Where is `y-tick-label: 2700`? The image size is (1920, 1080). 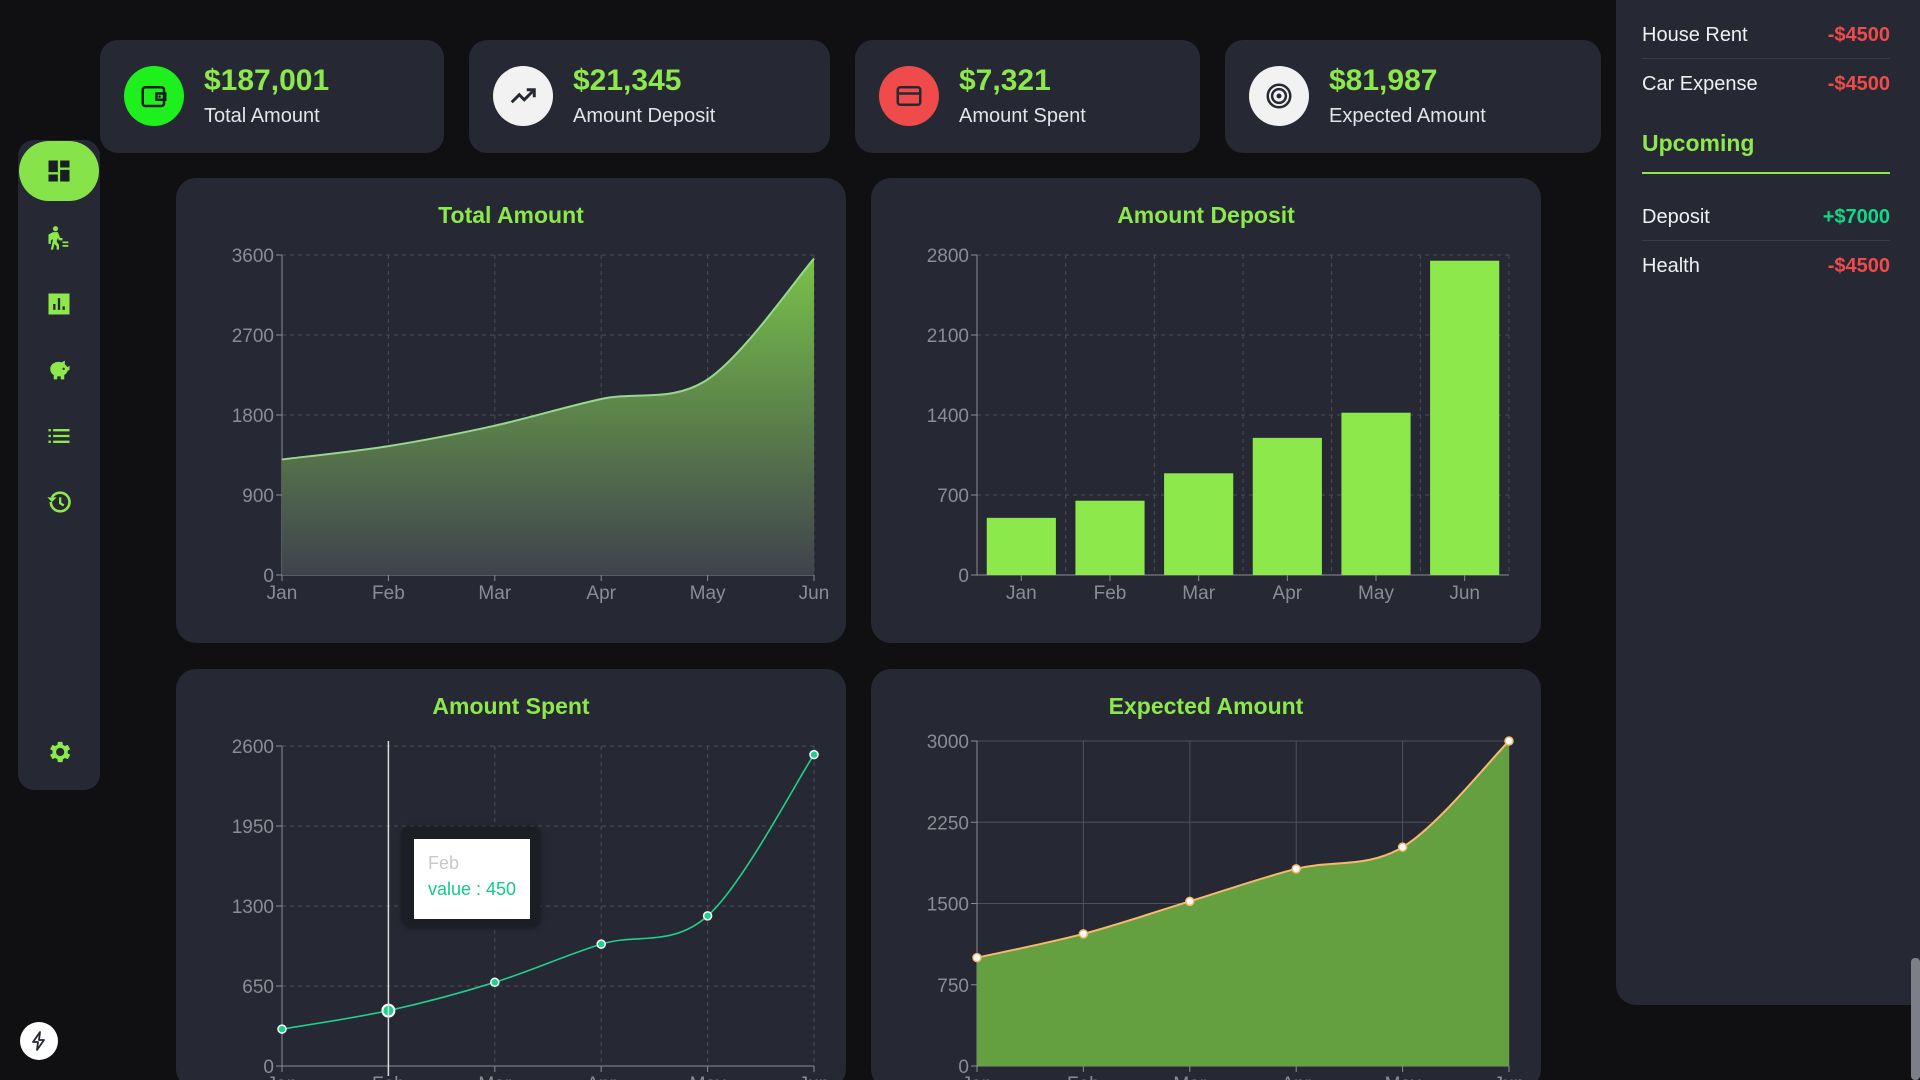 y-tick-label: 2700 is located at coordinates (253, 336).